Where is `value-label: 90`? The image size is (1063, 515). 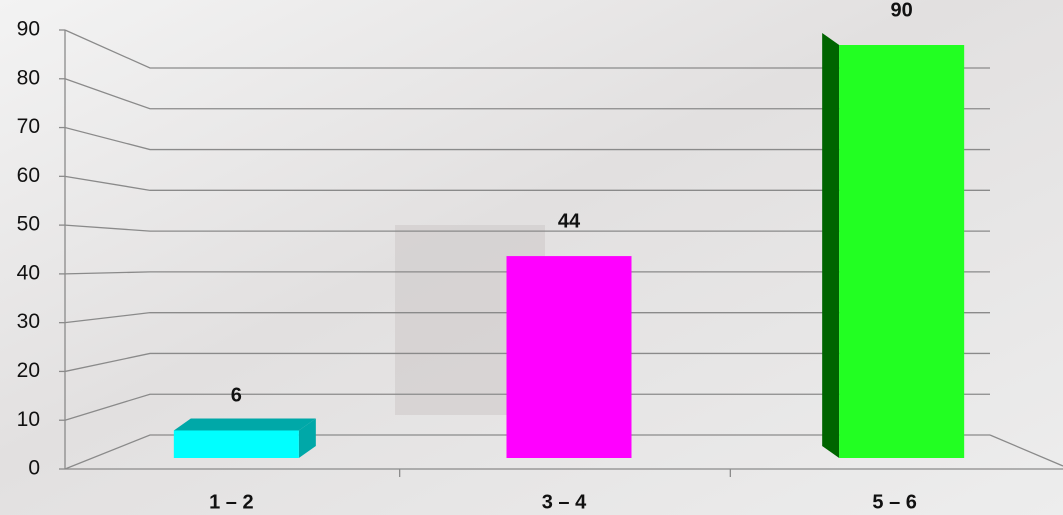
value-label: 90 is located at coordinates (902, 10).